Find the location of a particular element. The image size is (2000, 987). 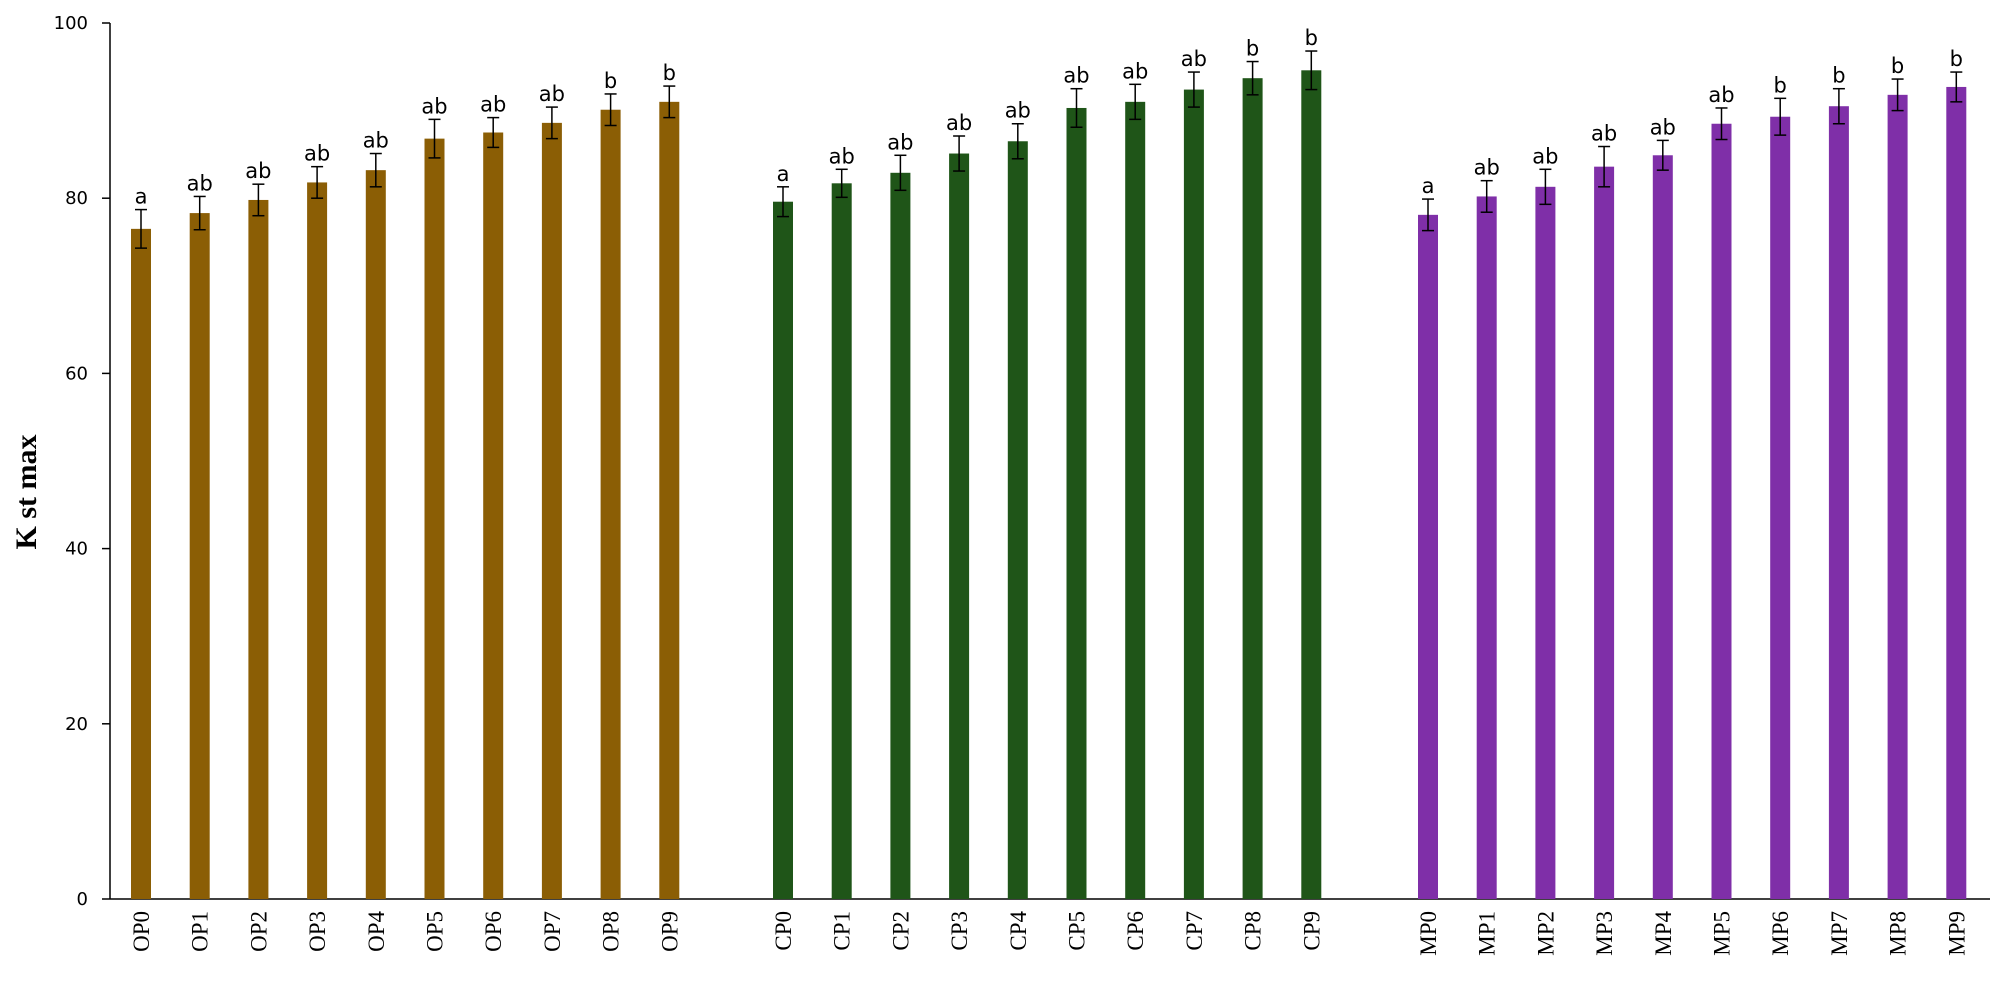

bar-op8 is located at coordinates (610, 504).